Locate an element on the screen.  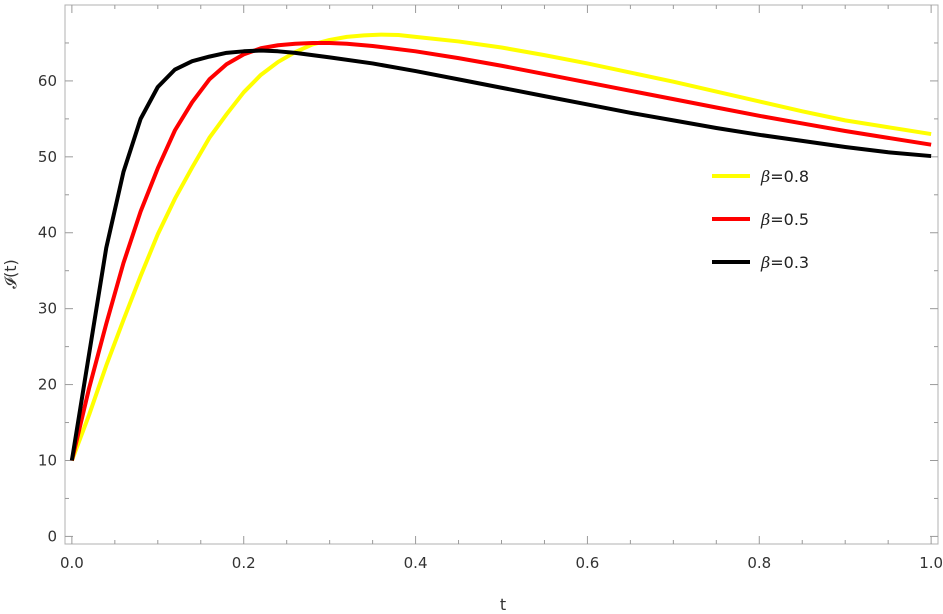
legend-value: =0.3 is located at coordinates (789, 262).